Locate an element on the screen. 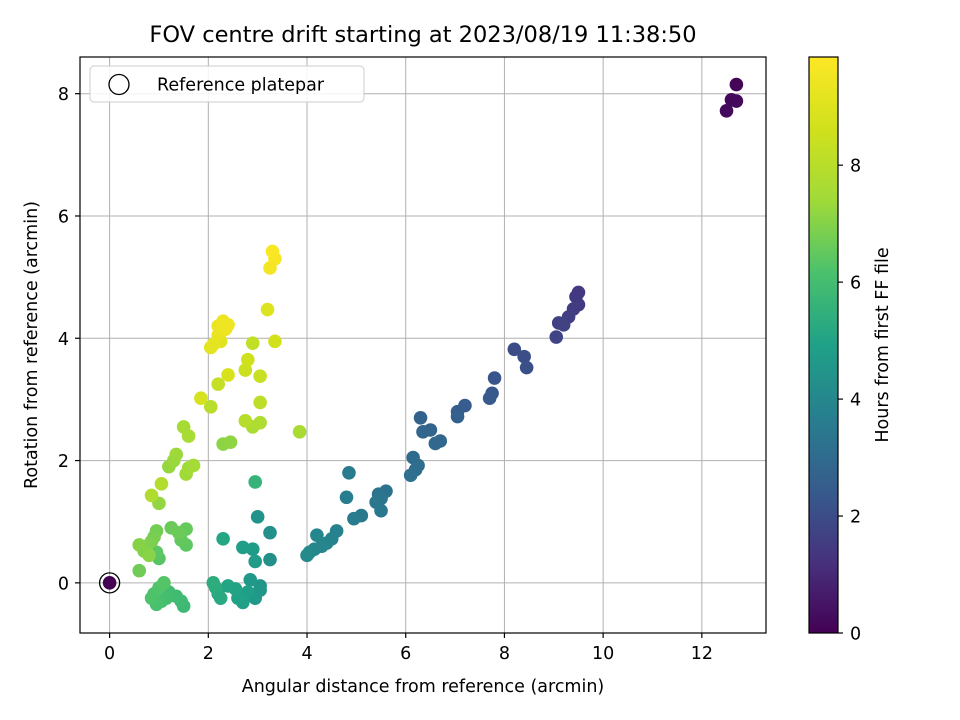 This screenshot has height=720, width=960. x-axis-ticks: 0 2 4 6 8 10 12 is located at coordinates (408, 648).